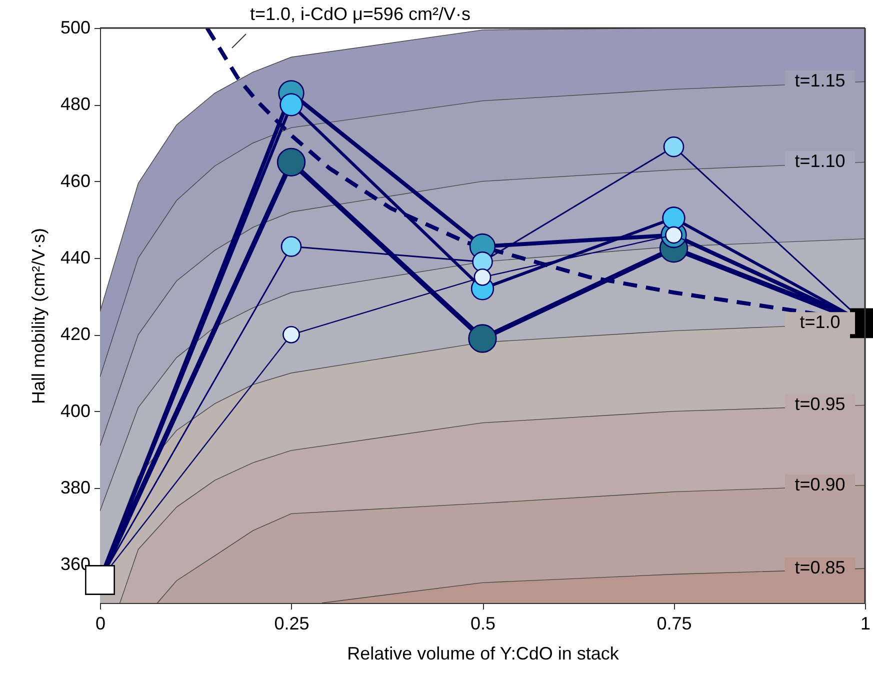  What do you see at coordinates (820, 80) in the screenshot?
I see `series-label: t=1.15` at bounding box center [820, 80].